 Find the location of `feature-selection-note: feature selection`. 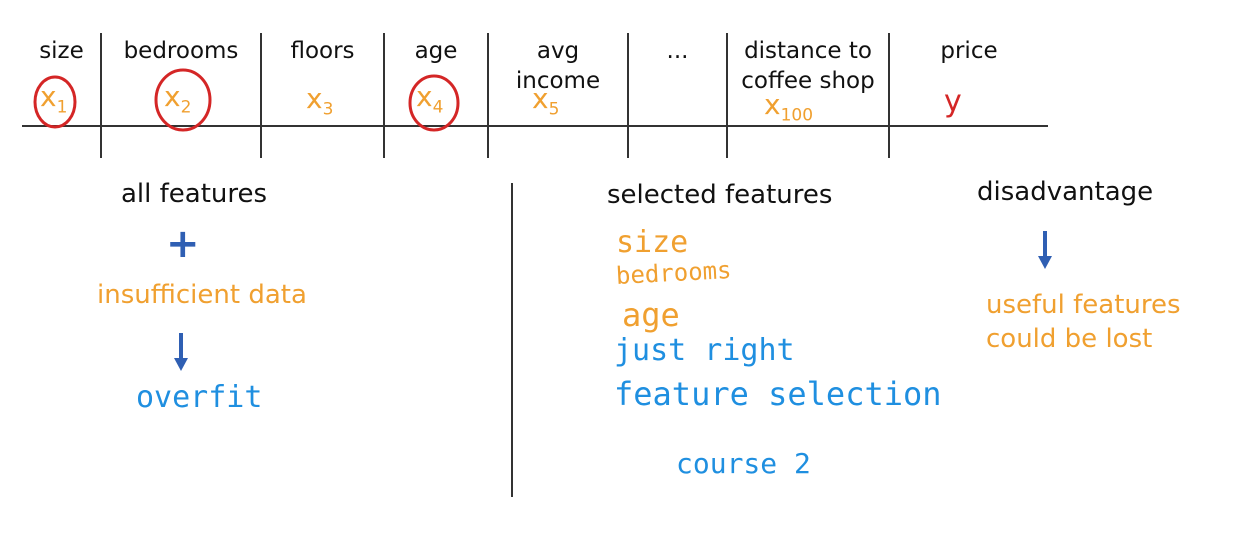

feature-selection-note: feature selection is located at coordinates (778, 394).